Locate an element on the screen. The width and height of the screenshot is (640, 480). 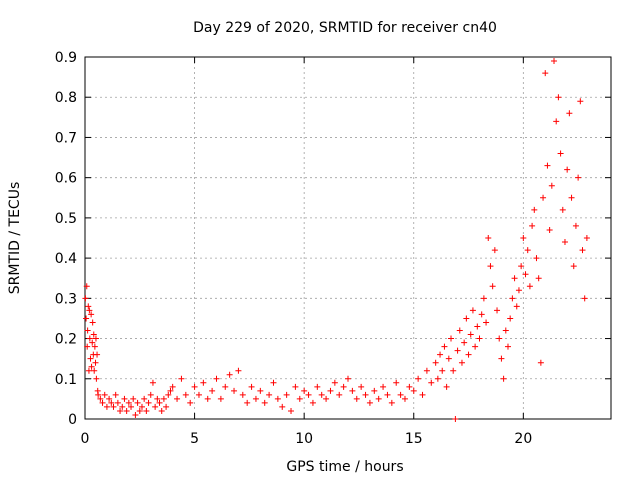
y-tick-label: 0.7 is located at coordinates (66, 138).